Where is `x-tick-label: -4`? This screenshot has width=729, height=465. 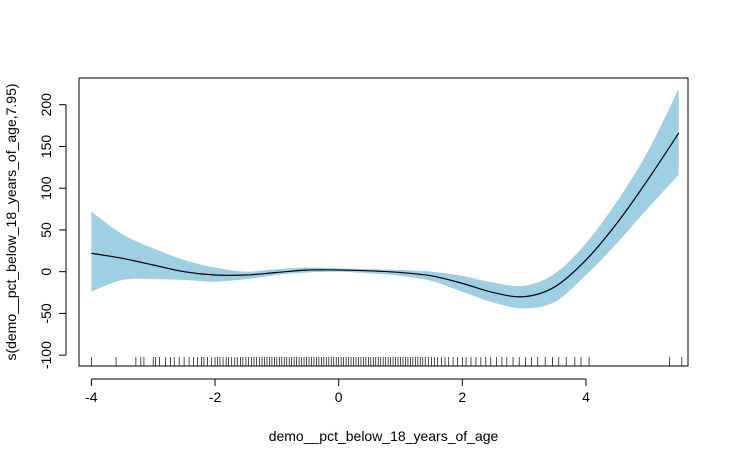 x-tick-label: -4 is located at coordinates (91, 397).